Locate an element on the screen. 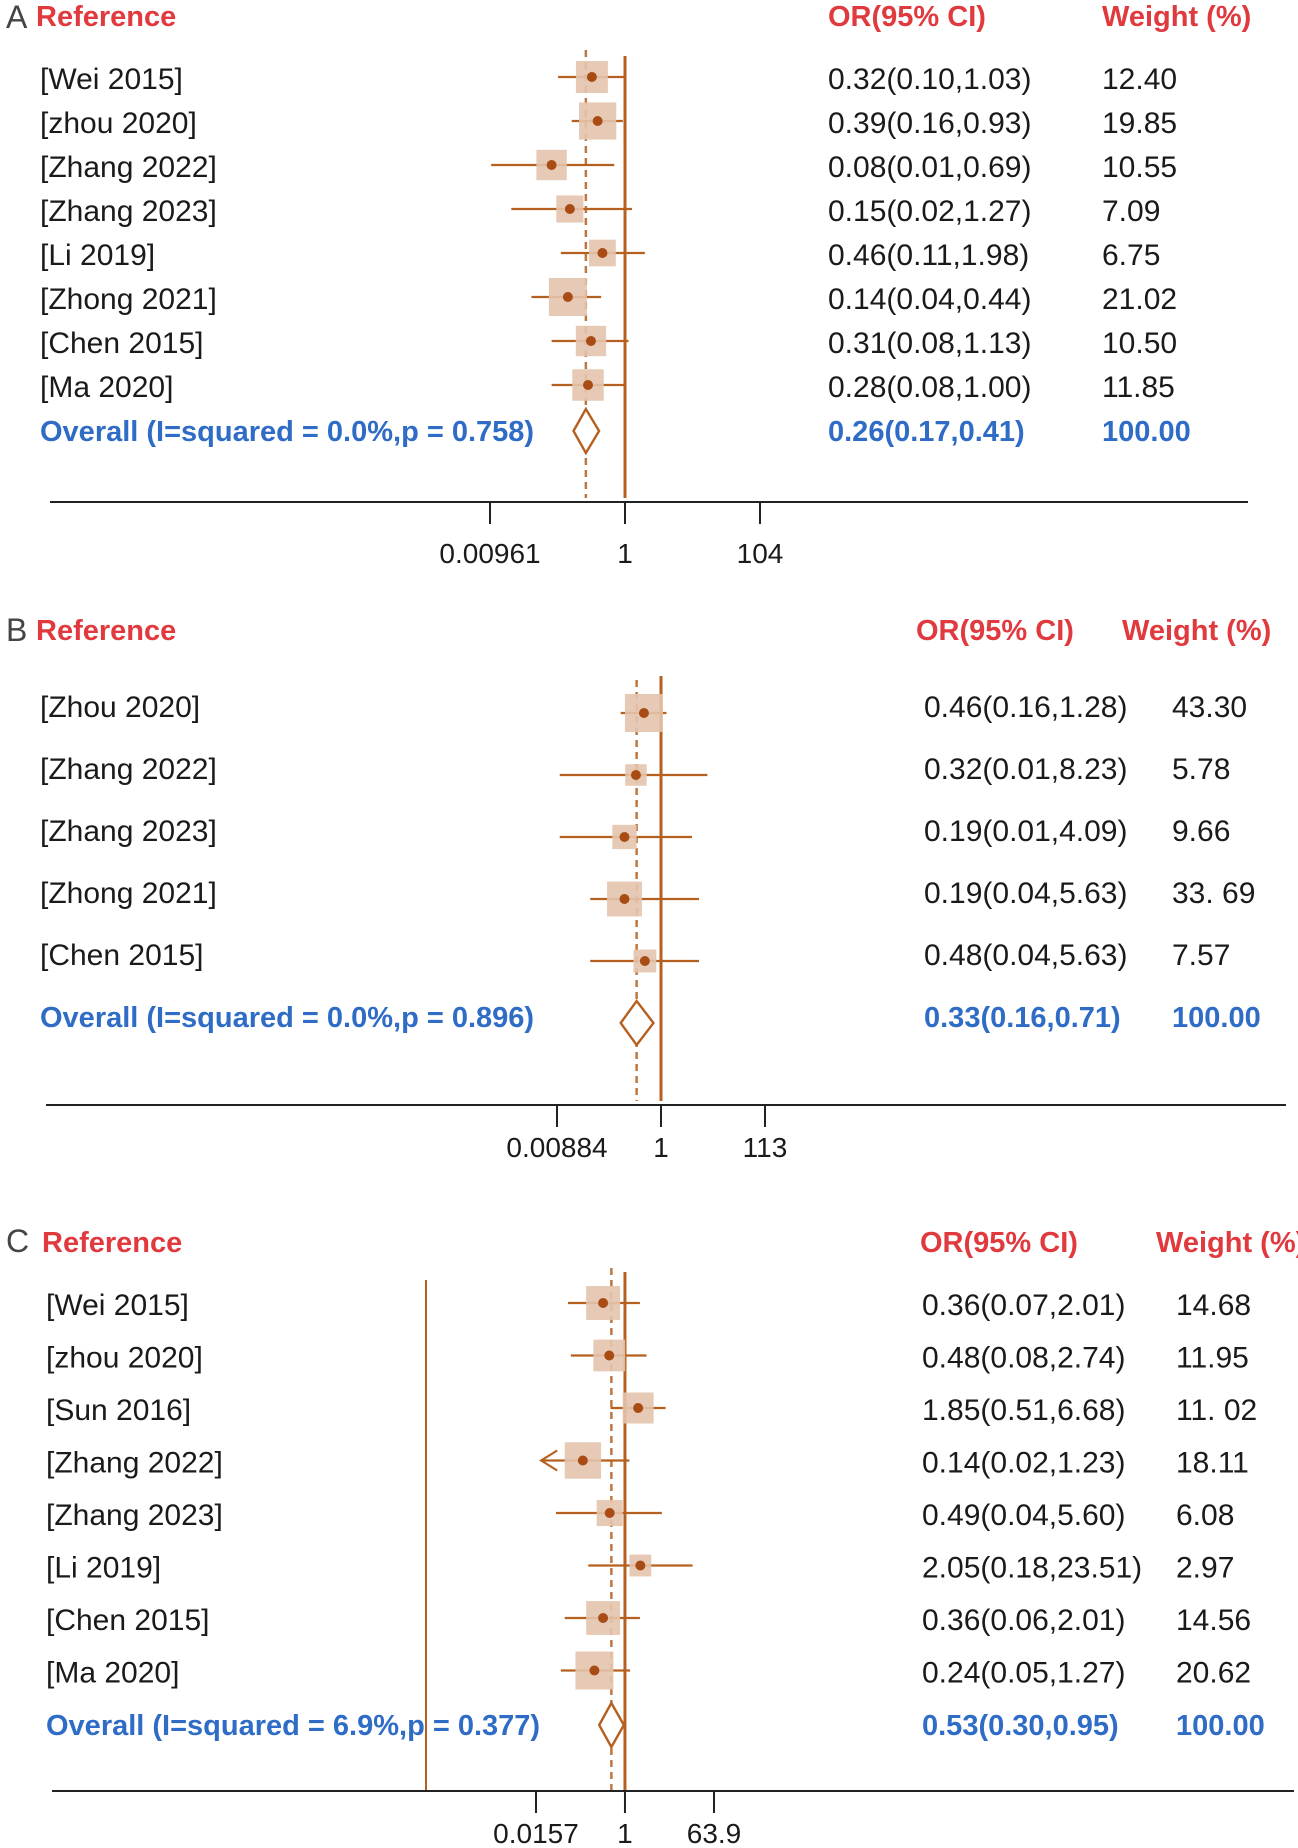  study-name: [Sun 2016] is located at coordinates (118, 1410).